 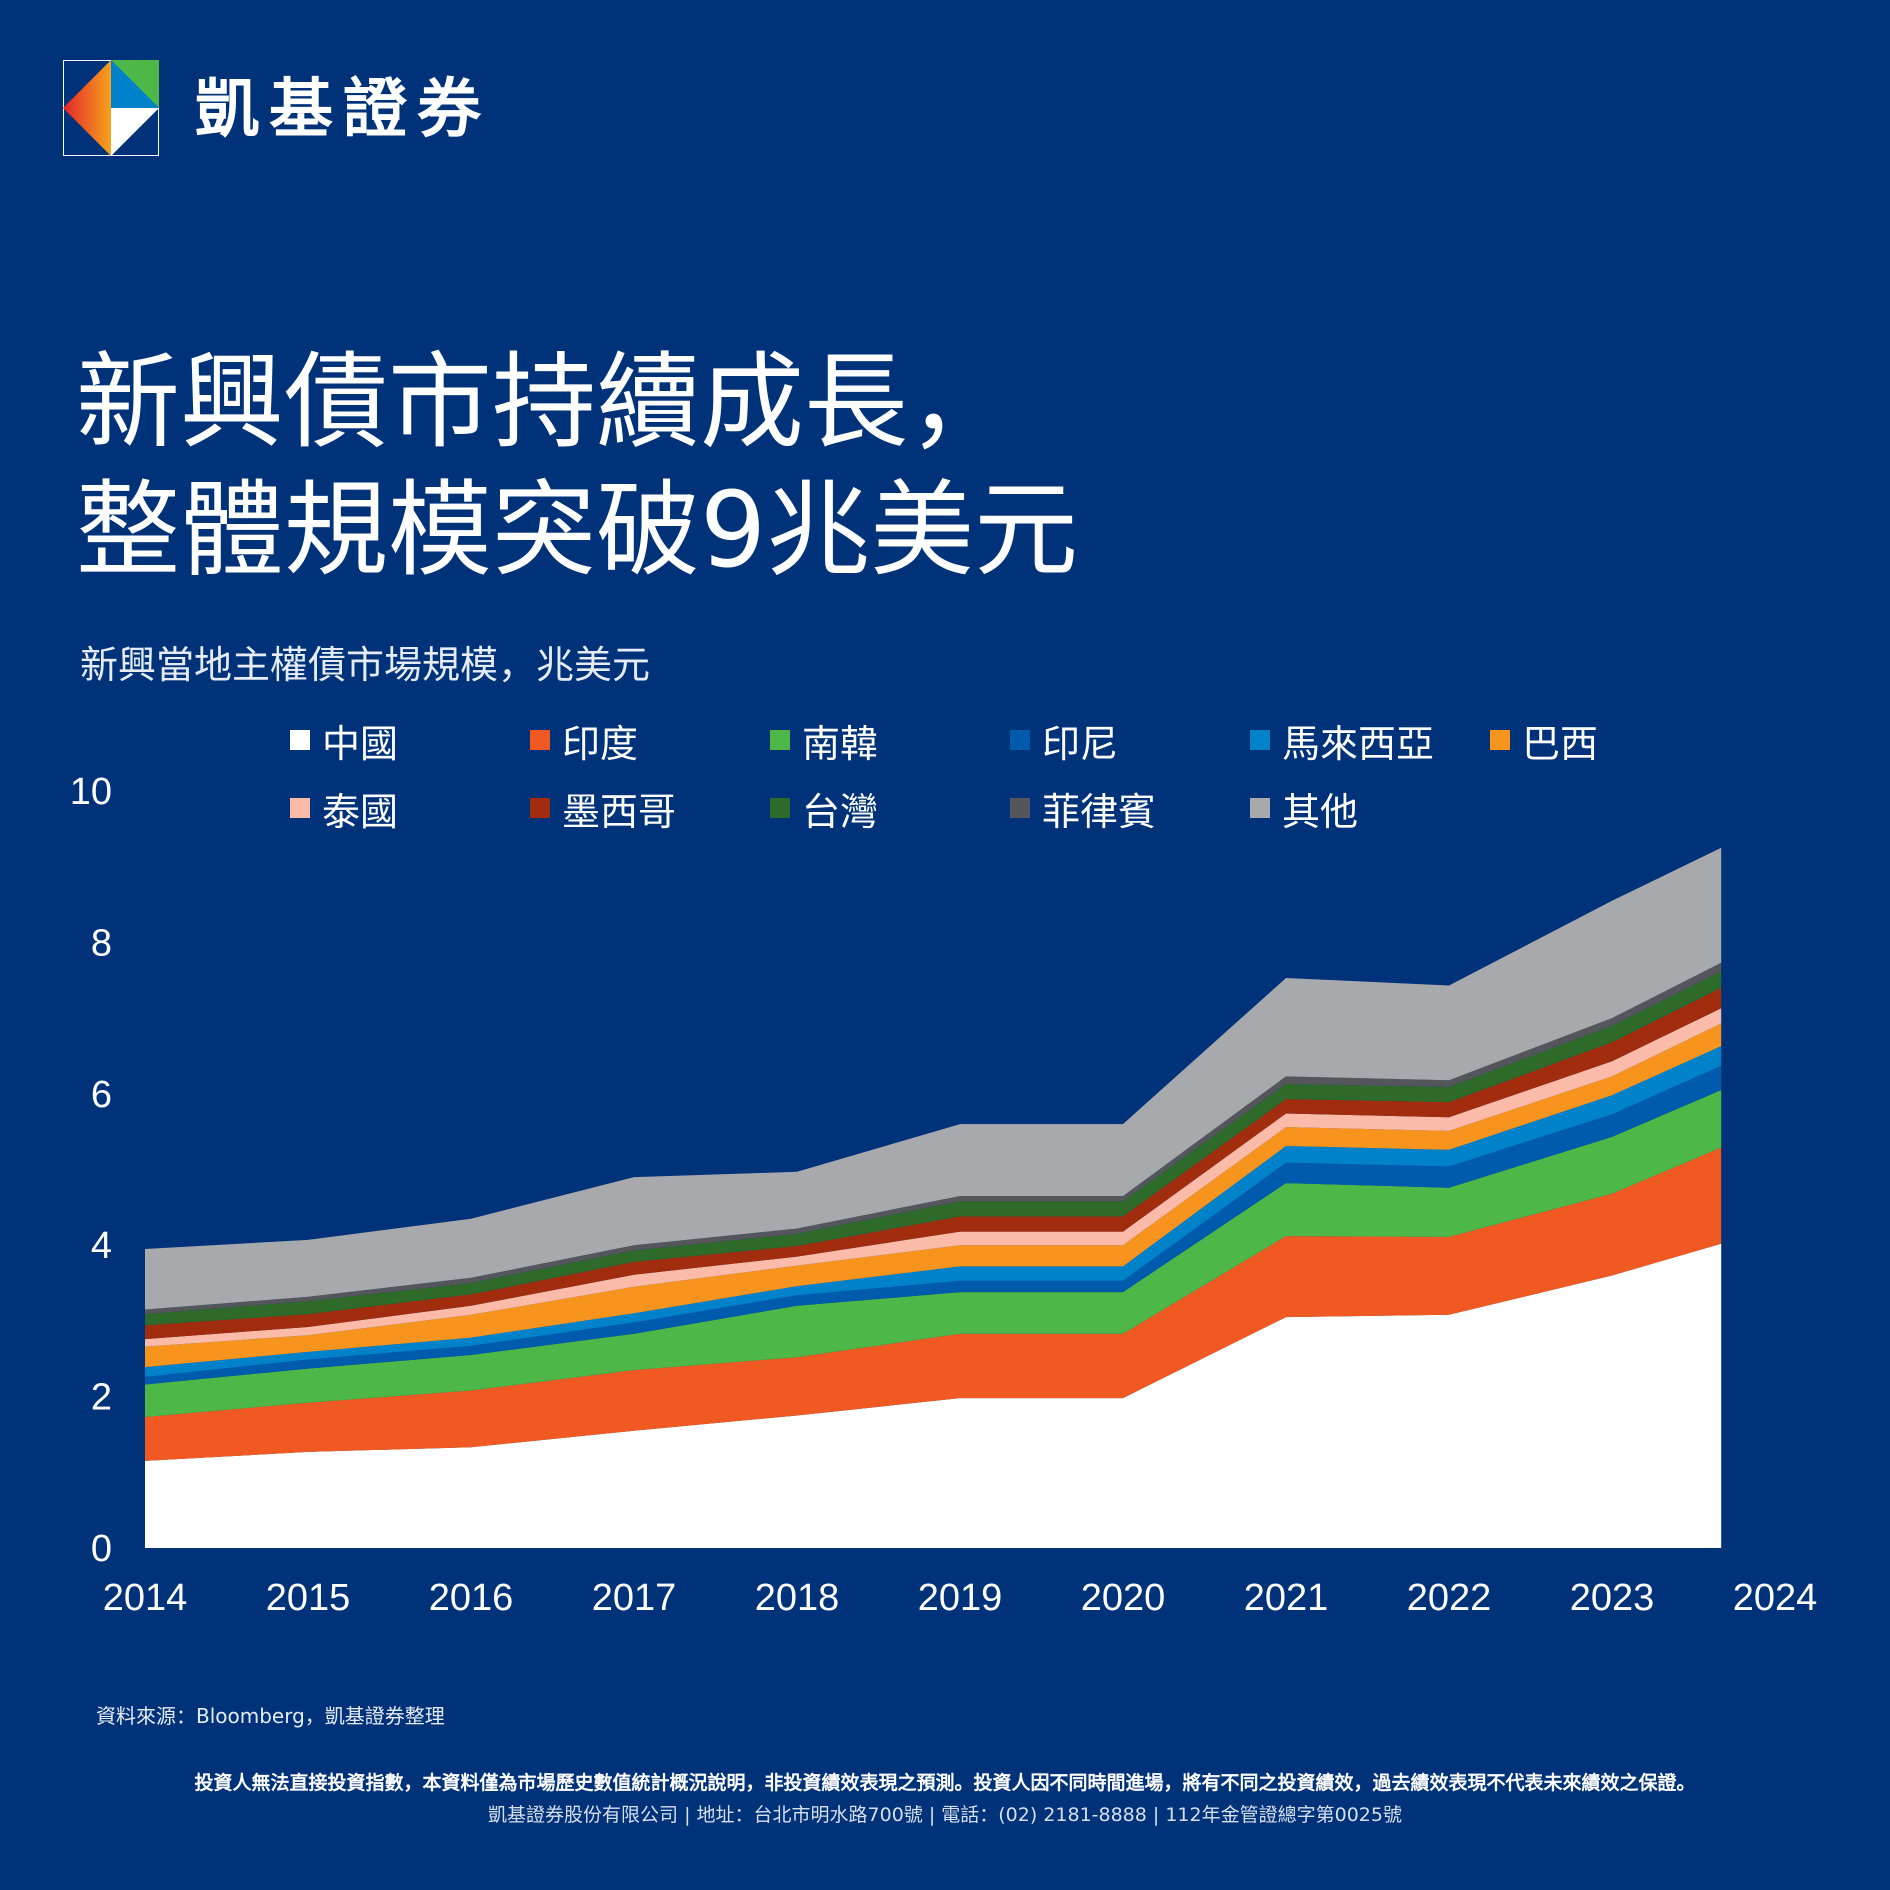 I want to click on x-tick-label-8: 2022, so click(x=1449, y=1598).